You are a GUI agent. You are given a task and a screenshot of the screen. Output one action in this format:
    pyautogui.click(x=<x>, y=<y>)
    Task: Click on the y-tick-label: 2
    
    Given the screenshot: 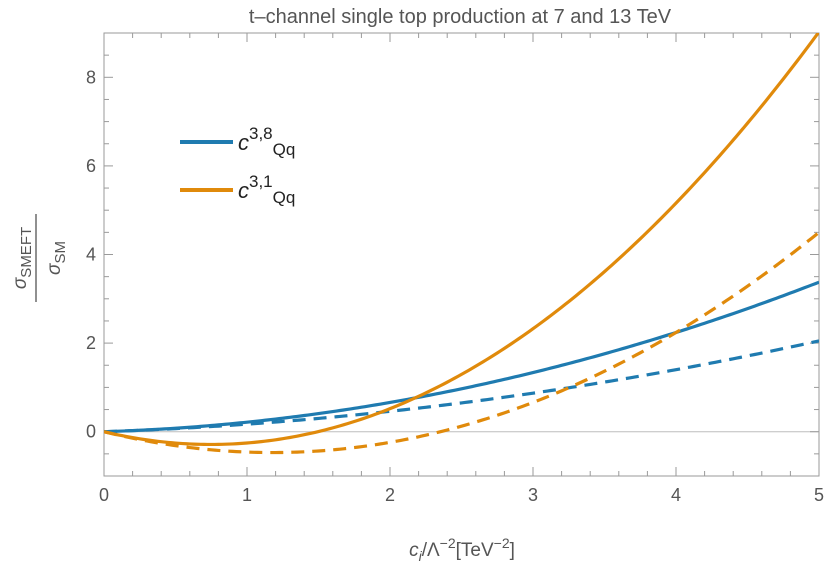 What is the action you would take?
    pyautogui.click(x=91, y=343)
    